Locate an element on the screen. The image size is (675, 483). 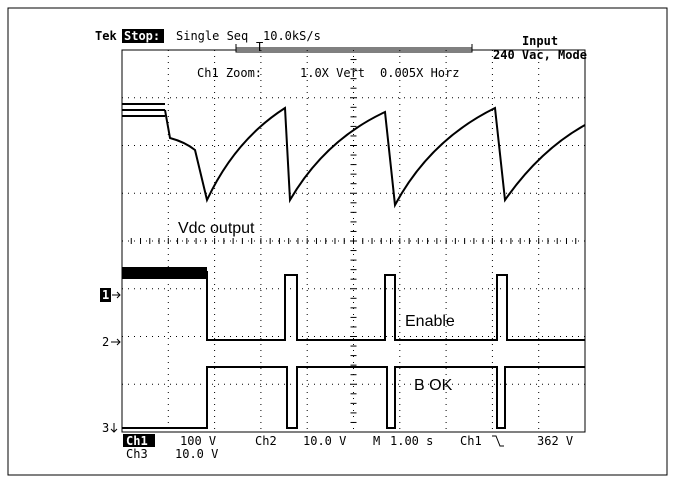
channel-marker: 3 is located at coordinates (105, 428).